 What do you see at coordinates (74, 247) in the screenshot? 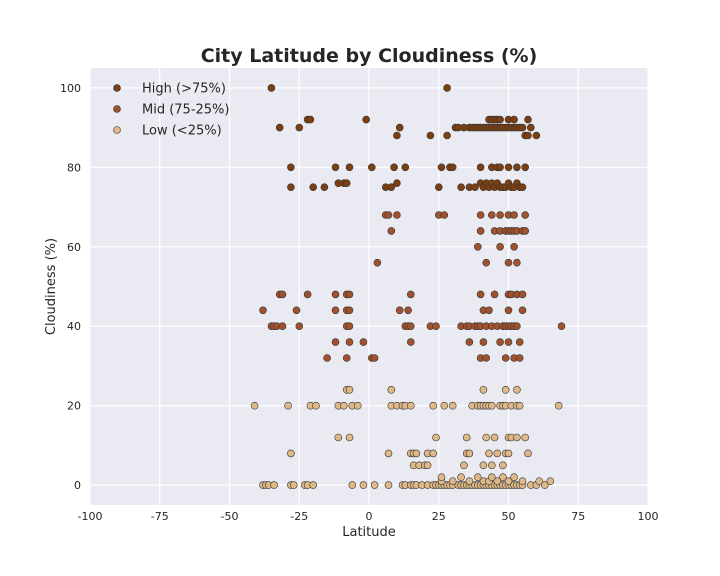
I see `y-tick-label: 60` at bounding box center [74, 247].